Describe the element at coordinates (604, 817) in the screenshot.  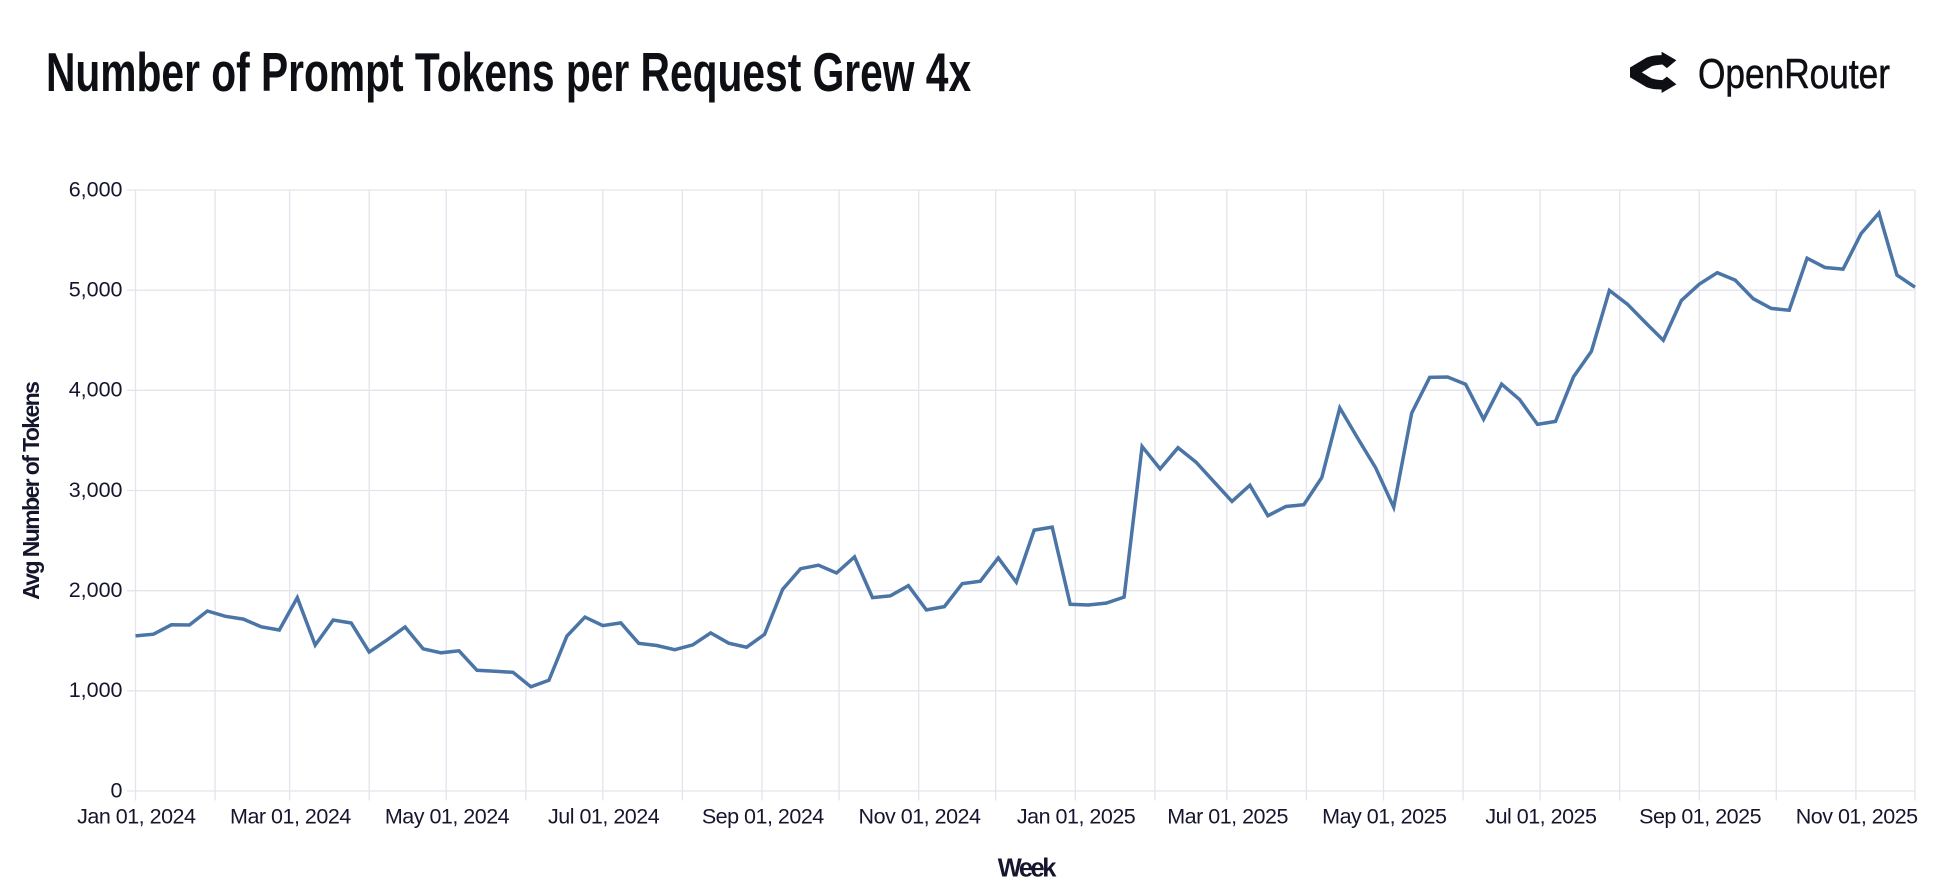
I see `svg-text: Jul 01, 2024` at that location.